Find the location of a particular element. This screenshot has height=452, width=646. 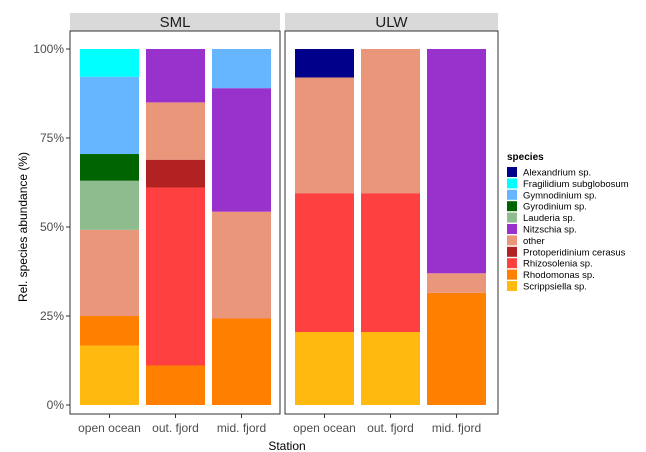

y-tick-label: 25% is located at coordinates (52, 316).